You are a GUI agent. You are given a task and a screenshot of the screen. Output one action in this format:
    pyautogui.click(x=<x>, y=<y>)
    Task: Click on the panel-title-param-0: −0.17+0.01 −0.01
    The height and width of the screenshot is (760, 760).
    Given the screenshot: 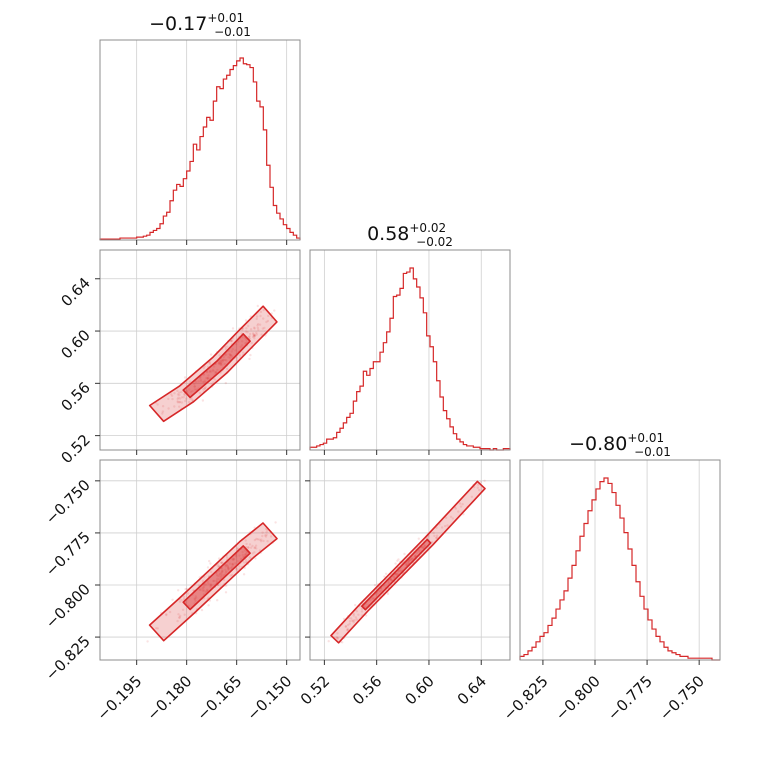 What is the action you would take?
    pyautogui.click(x=200, y=25)
    